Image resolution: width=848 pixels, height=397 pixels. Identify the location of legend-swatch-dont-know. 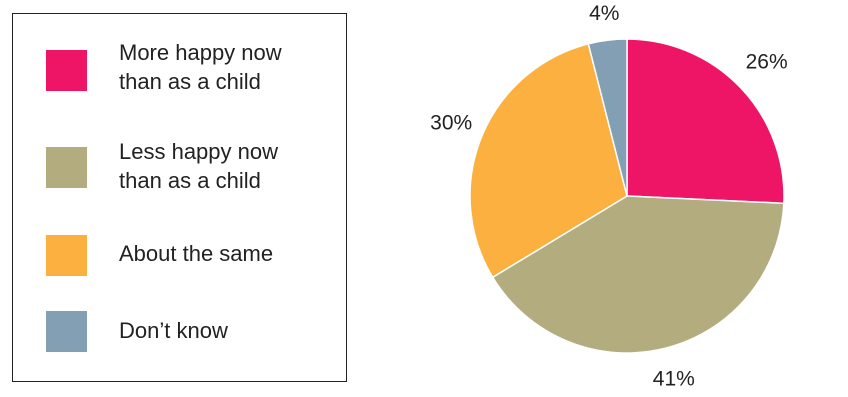
(66, 331).